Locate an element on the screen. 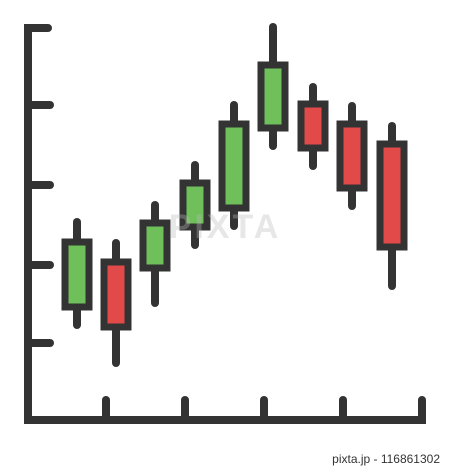 Image resolution: width=450 pixels, height=469 pixels. y-ticks is located at coordinates (39, 224).